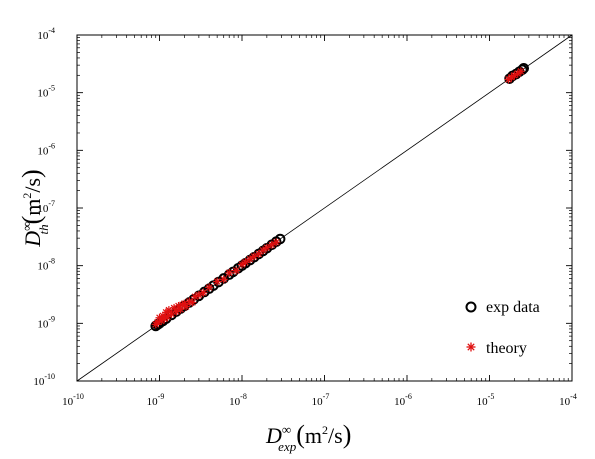  I want to click on y-tick-label: 10⁻⁷, so click(46, 207).